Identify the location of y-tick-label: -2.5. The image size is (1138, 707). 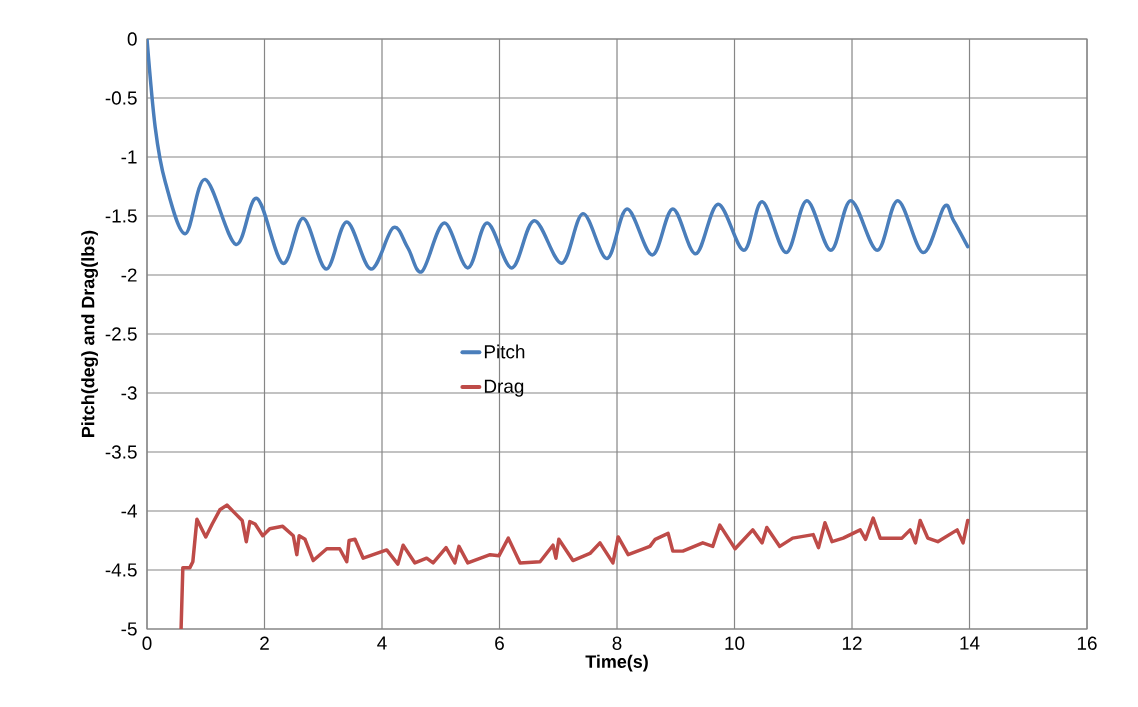
(121, 334).